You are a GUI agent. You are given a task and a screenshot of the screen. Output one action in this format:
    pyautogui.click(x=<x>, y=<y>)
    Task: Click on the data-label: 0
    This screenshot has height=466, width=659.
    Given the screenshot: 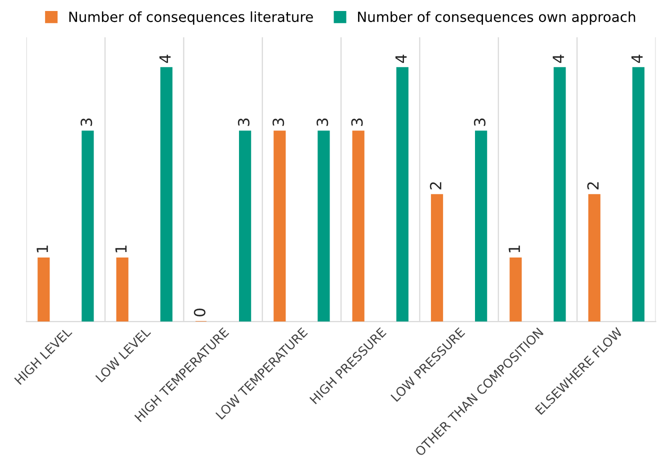 What is the action you would take?
    pyautogui.click(x=200, y=312)
    